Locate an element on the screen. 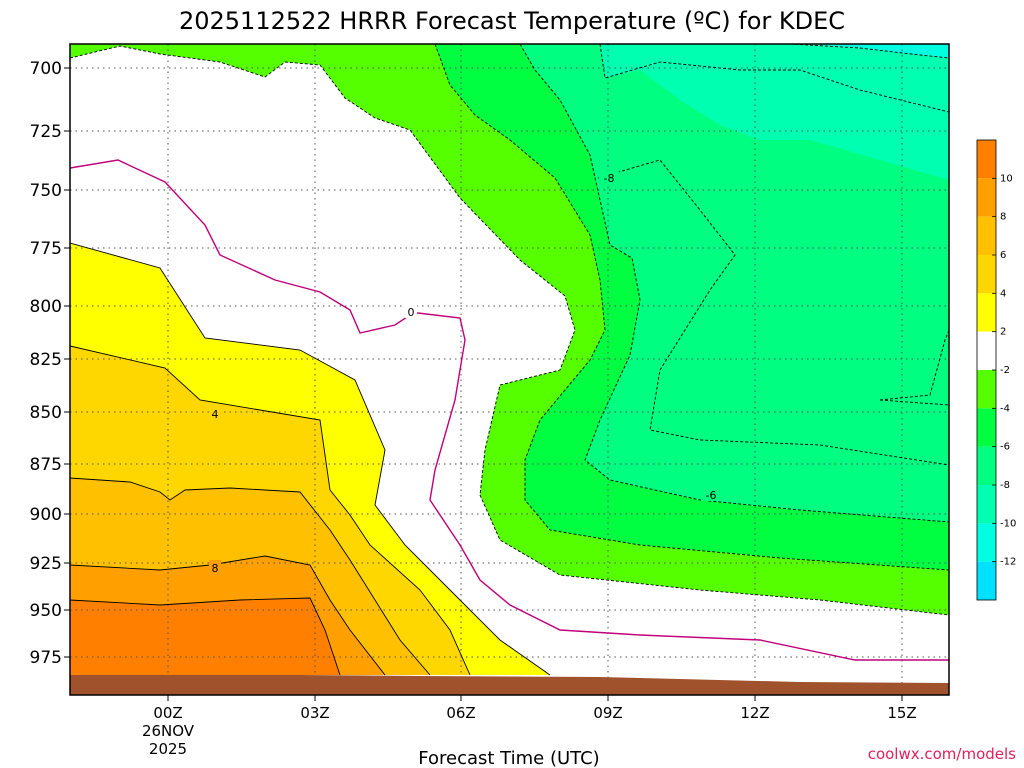 The image size is (1024, 768). band-orange-dark is located at coordinates (205, 636).